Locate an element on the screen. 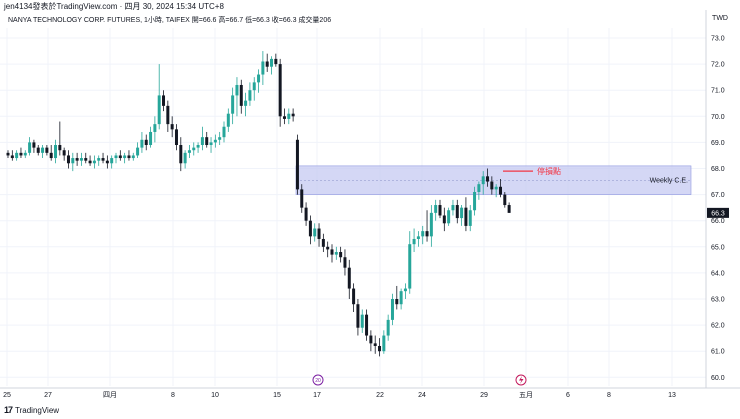 This screenshot has height=419, width=740. last-price-tag is located at coordinates (718, 212).